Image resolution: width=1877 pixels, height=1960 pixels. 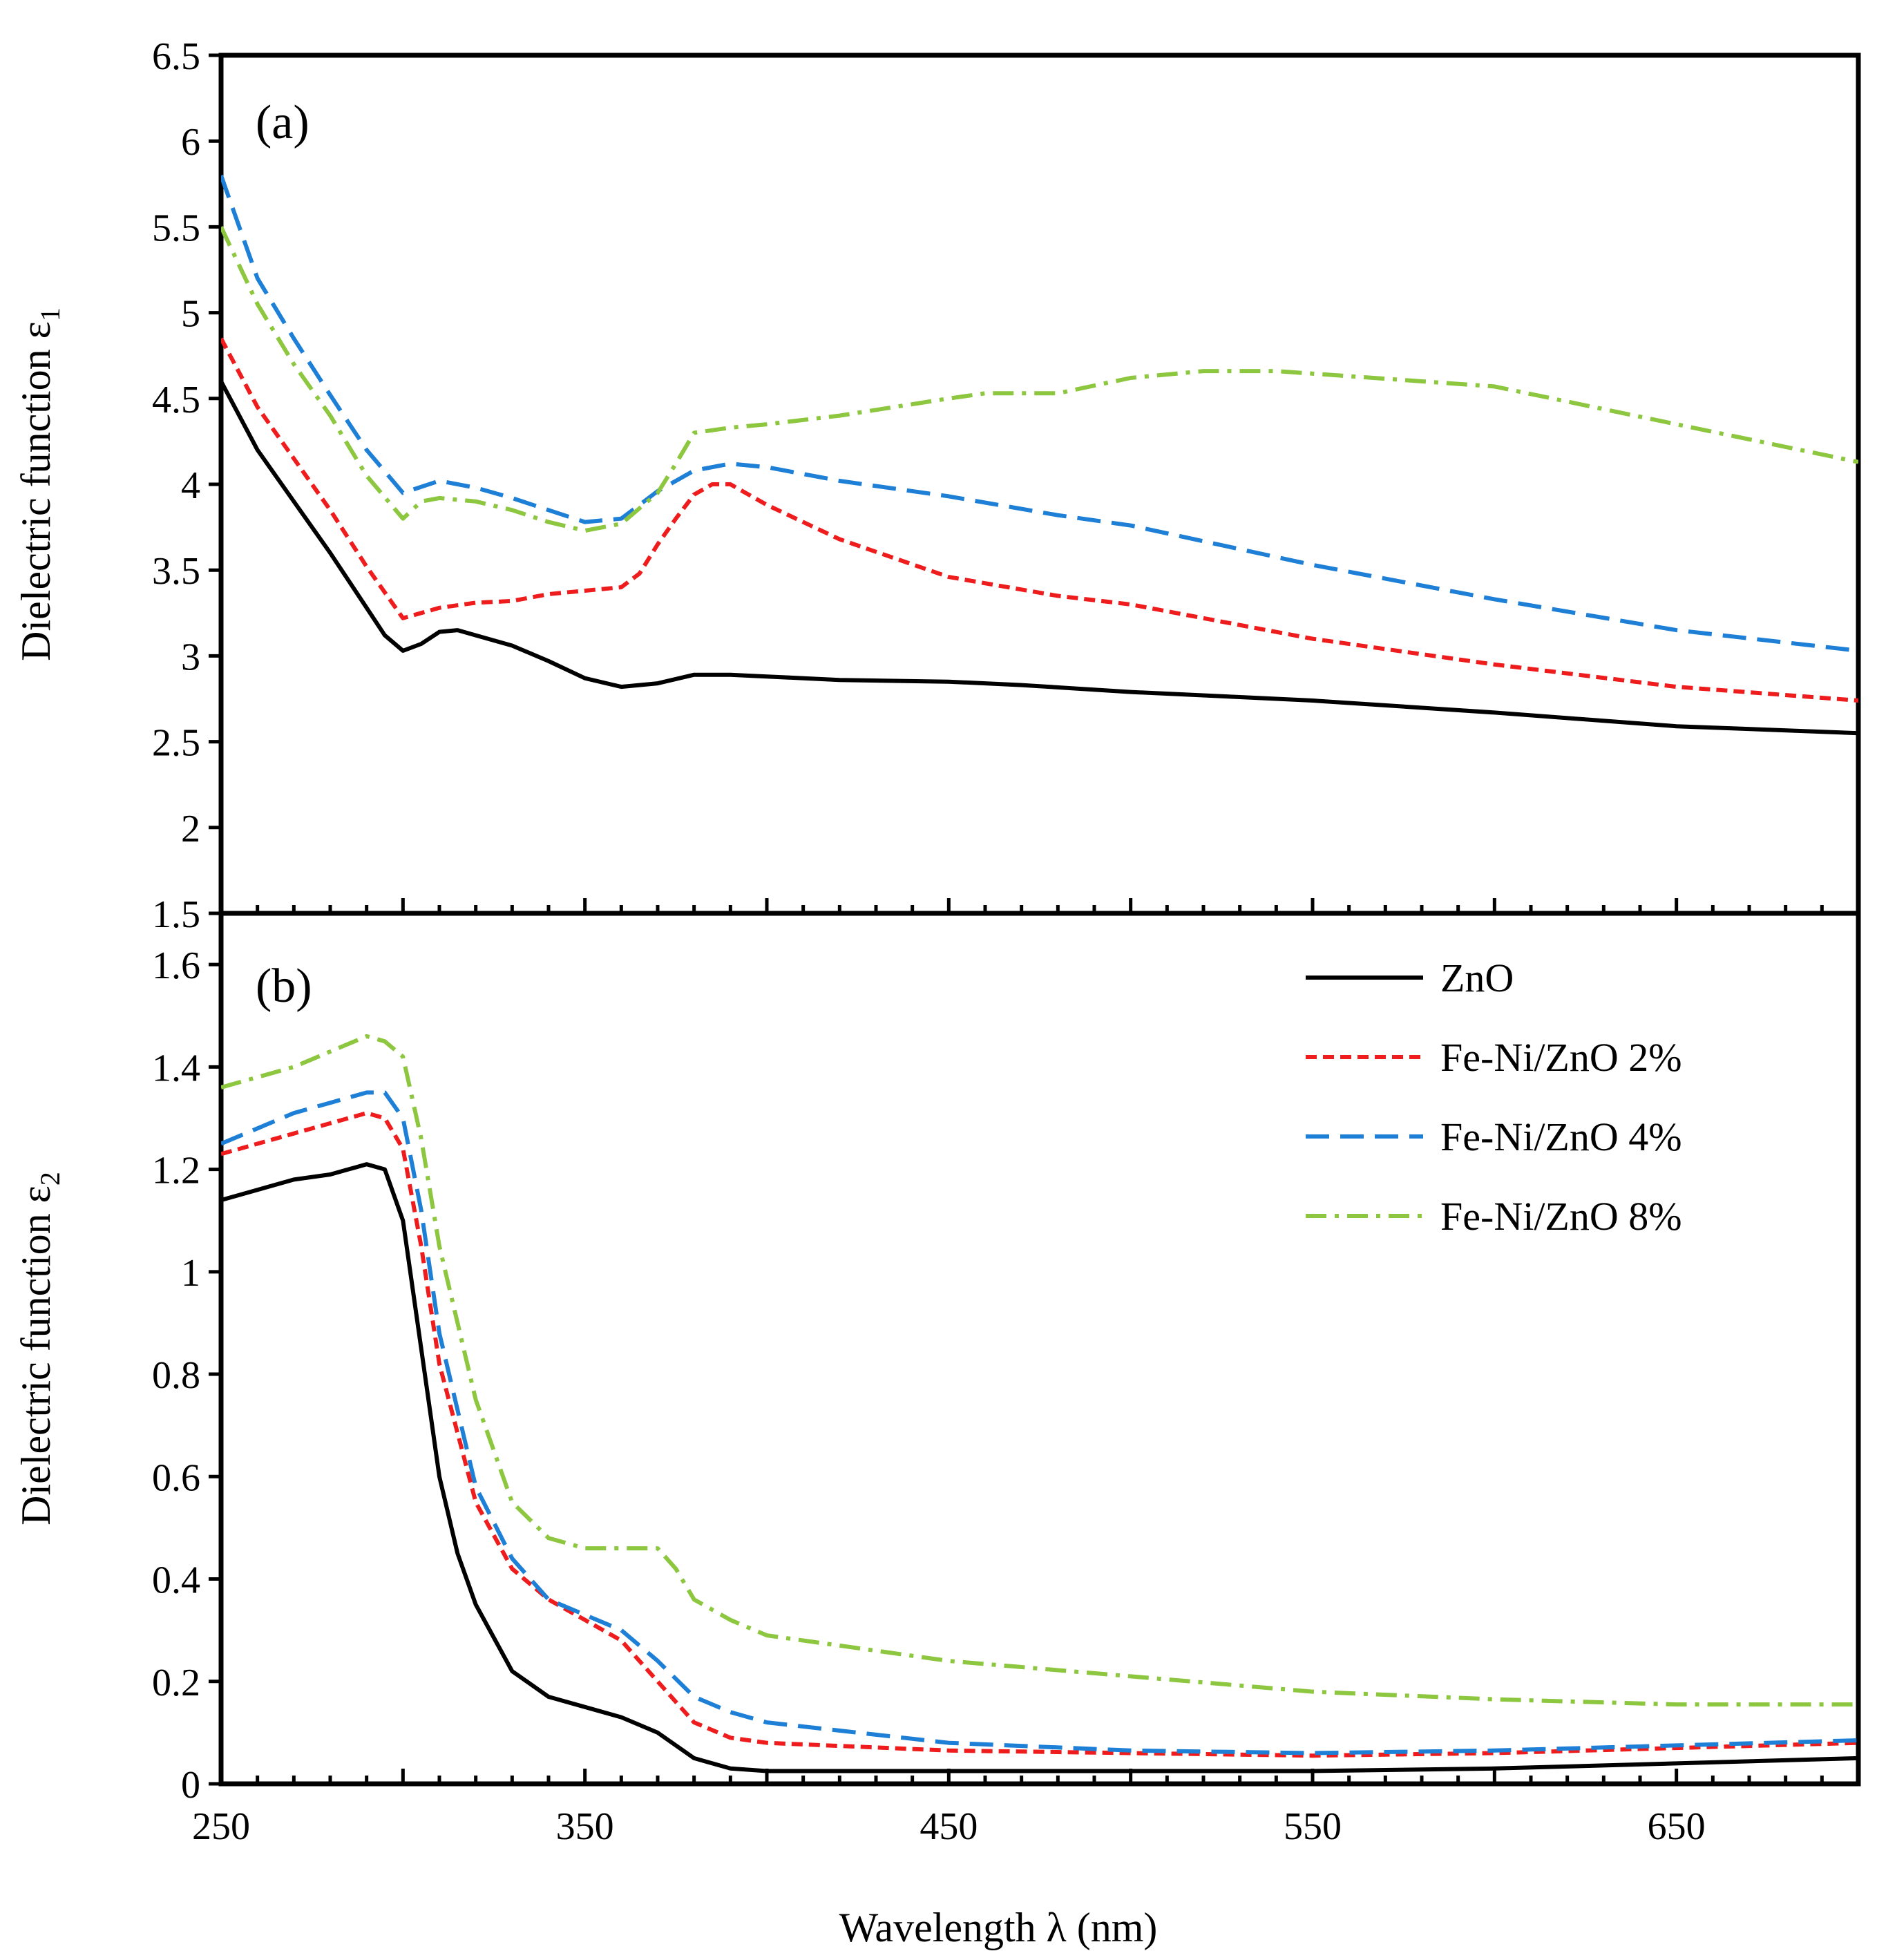 What do you see at coordinates (50, 314) in the screenshot?
I see `y-axis-title-subscript: 1` at bounding box center [50, 314].